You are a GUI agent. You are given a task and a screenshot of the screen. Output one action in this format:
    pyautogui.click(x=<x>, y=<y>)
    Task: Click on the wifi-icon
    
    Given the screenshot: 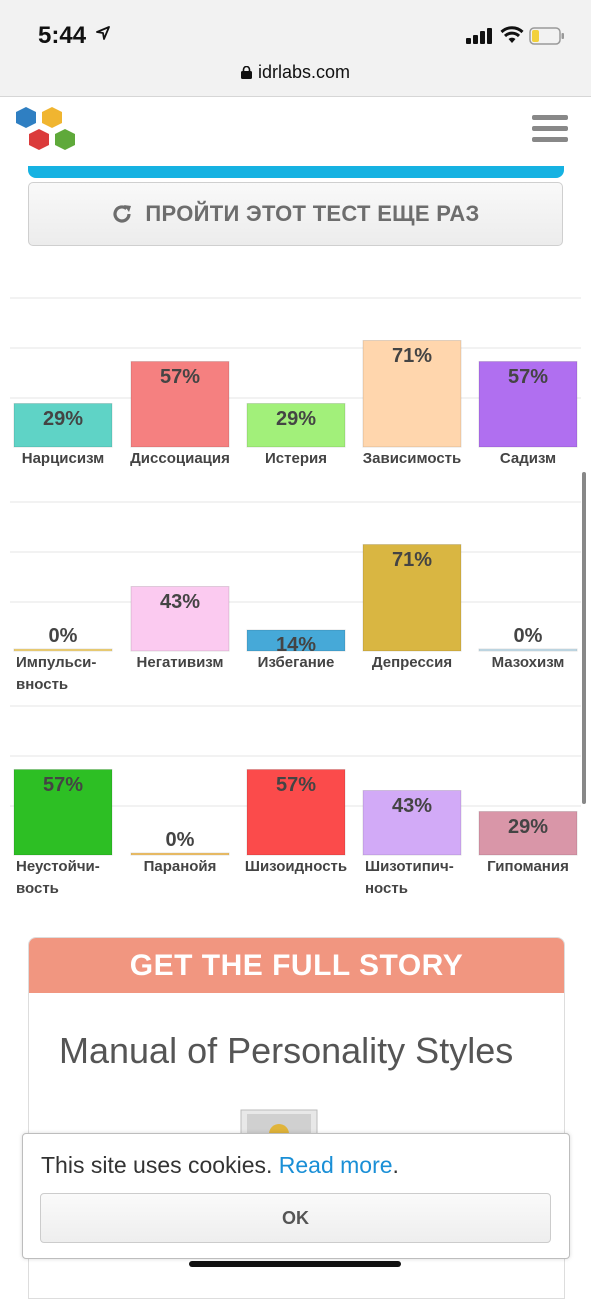 What is the action you would take?
    pyautogui.click(x=512, y=34)
    